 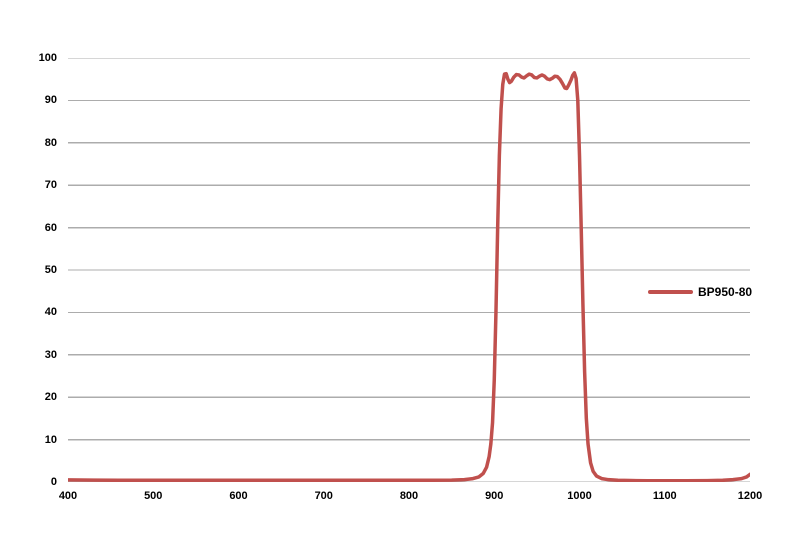 What do you see at coordinates (725, 292) in the screenshot?
I see `legend-label: BP950-80` at bounding box center [725, 292].